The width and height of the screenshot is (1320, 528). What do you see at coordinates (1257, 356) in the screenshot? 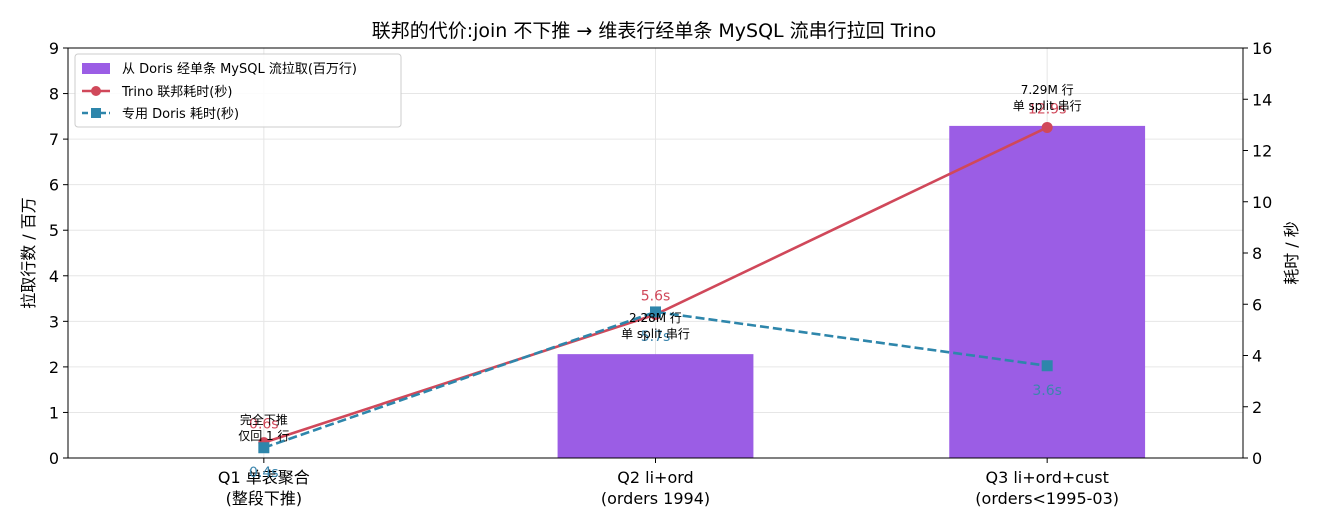
I see `y-right-tick-label: 4` at bounding box center [1257, 356].